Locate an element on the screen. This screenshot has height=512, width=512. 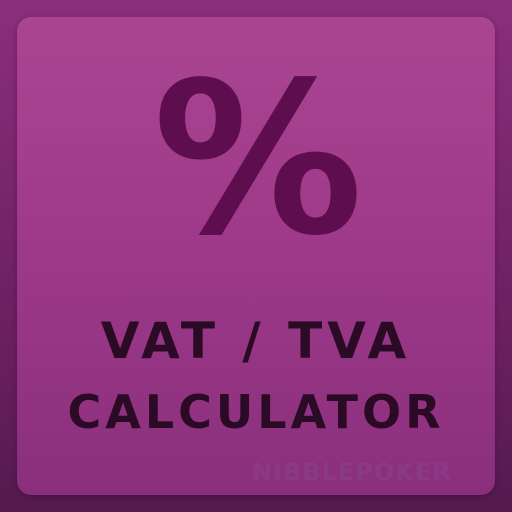
app-title-line-2: CALCULATOR is located at coordinates (256, 412).